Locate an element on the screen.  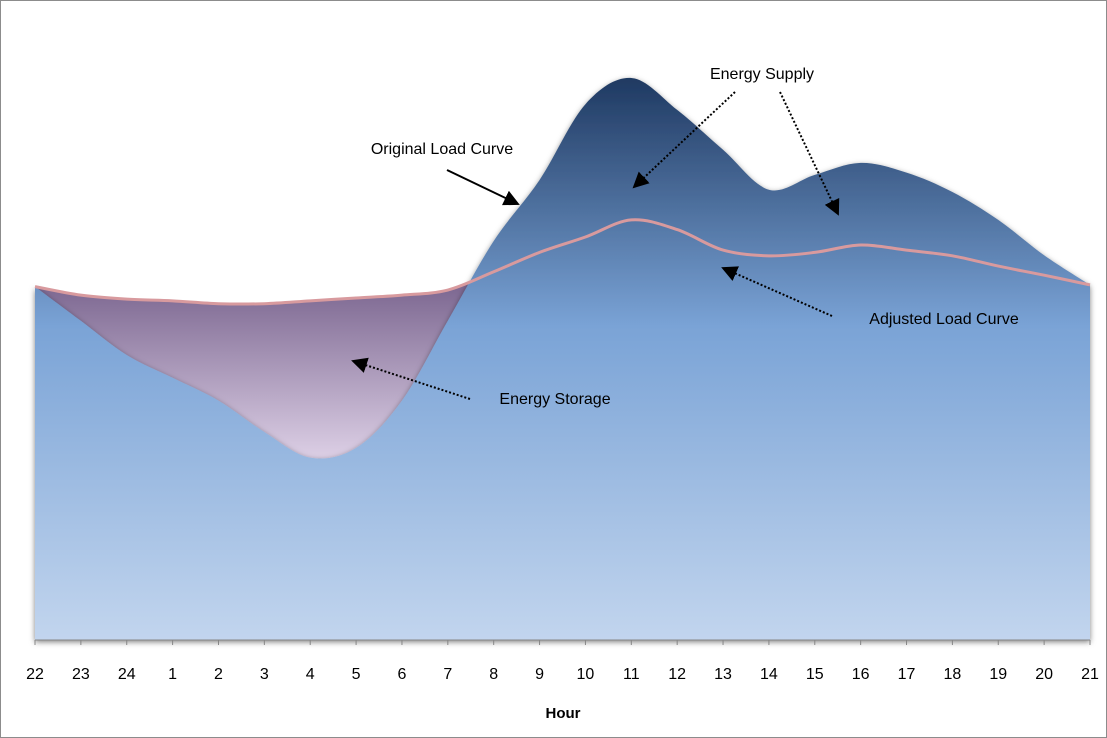
x-tick-label: 15 is located at coordinates (815, 674).